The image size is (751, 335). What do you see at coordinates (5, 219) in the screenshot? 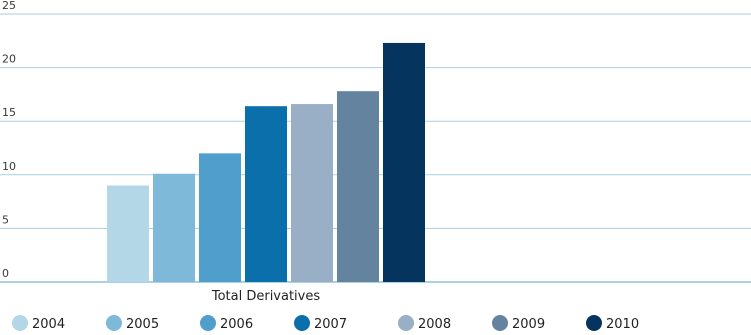
I see `y-tick-label: 5` at bounding box center [5, 219].